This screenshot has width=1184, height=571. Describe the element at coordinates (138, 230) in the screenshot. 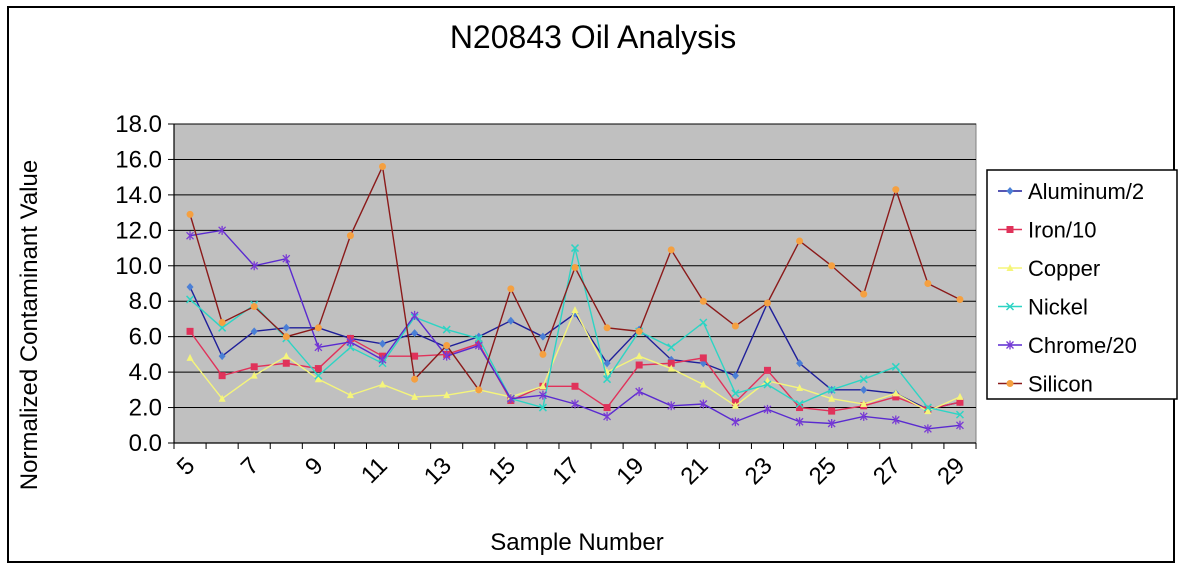

I see `y-tick-label: 12.0` at that location.